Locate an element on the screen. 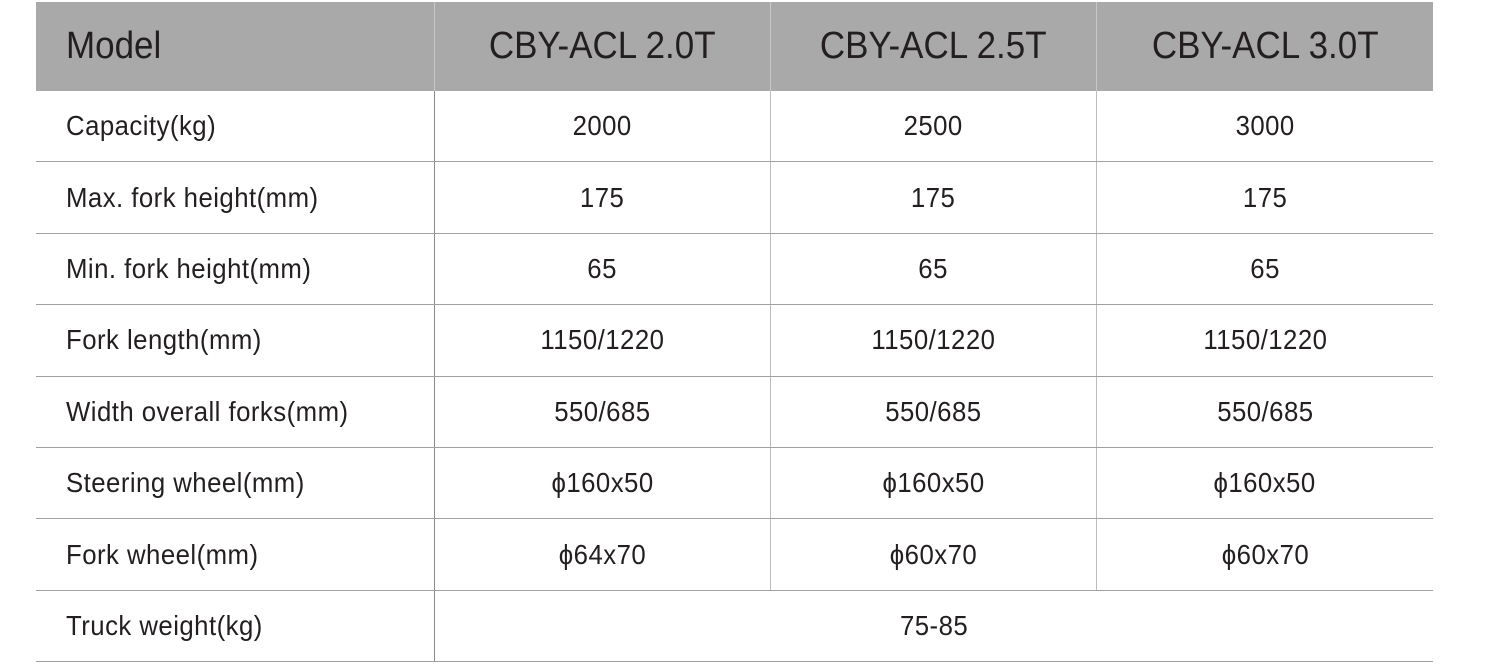 This screenshot has height=664, width=1504. row-value-text: 2000 is located at coordinates (602, 126).